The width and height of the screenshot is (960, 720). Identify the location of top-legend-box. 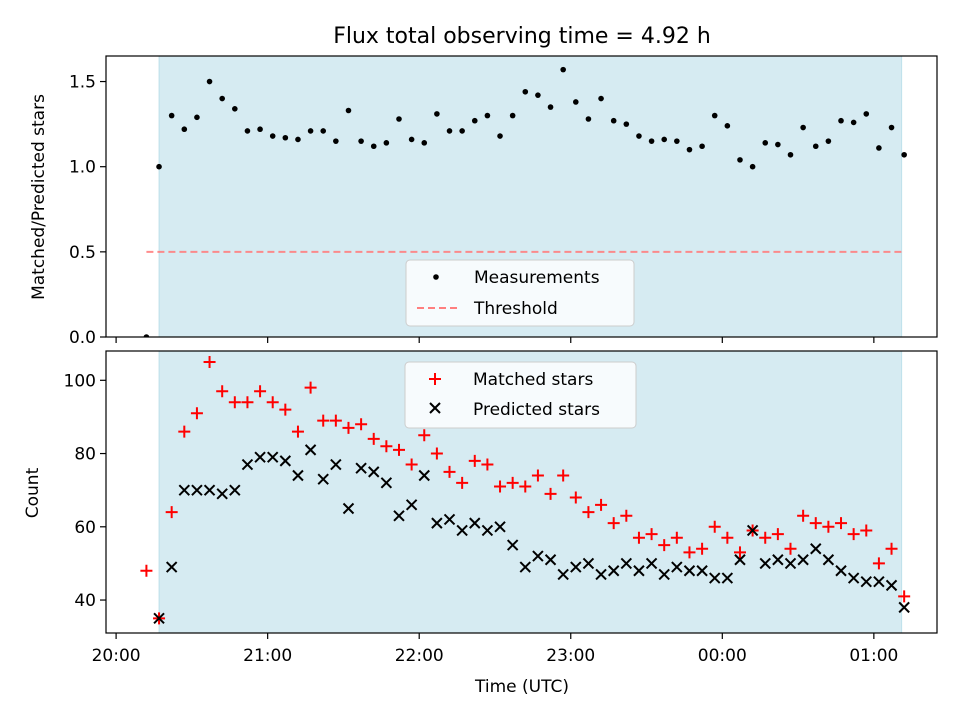
(520, 293).